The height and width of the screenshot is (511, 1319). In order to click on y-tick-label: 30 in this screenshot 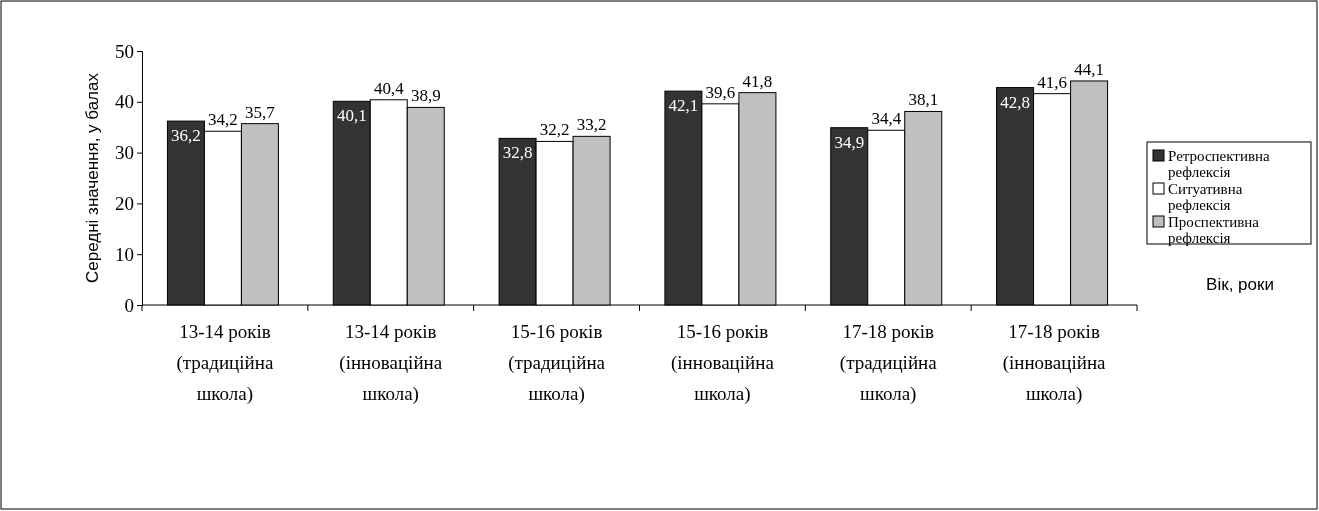, I will do `click(124, 153)`.